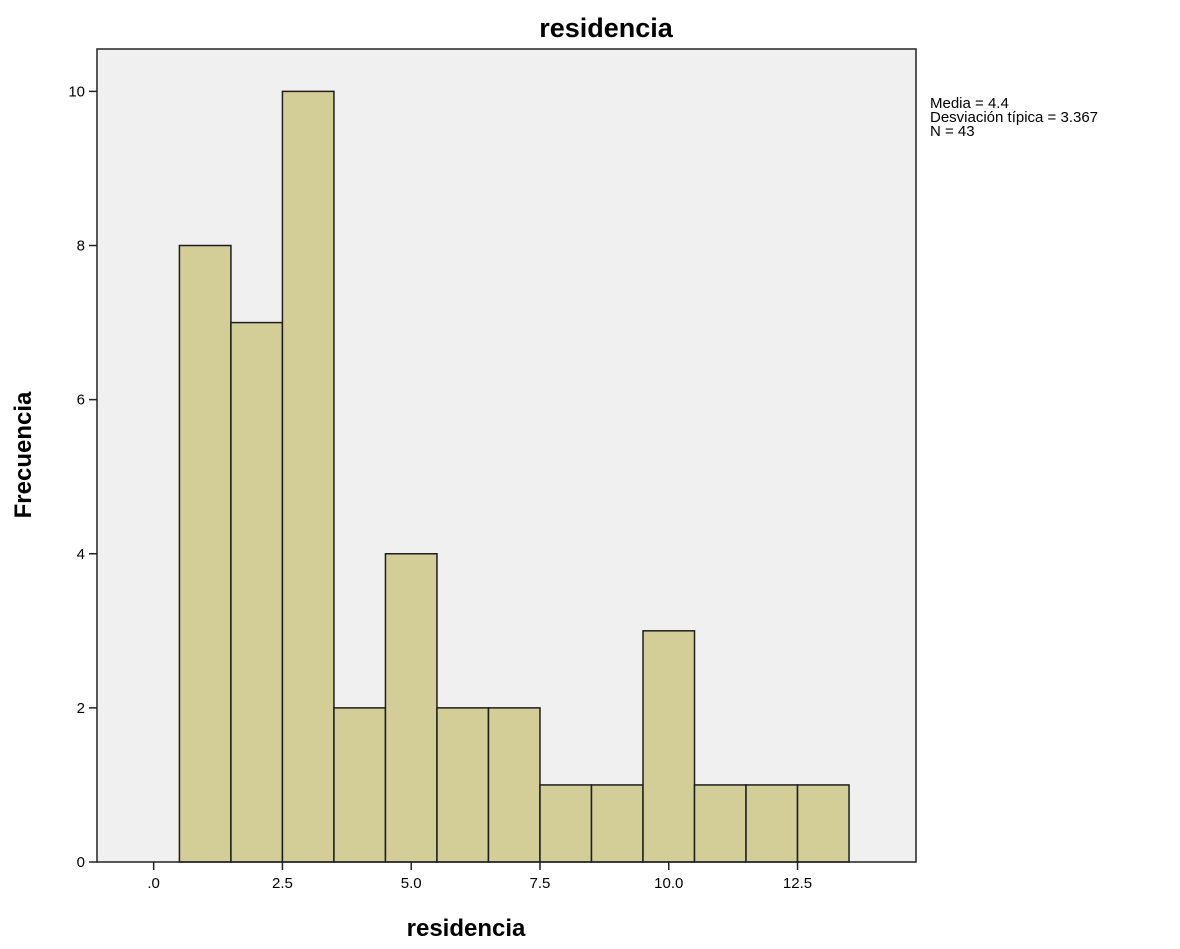  Describe the element at coordinates (1014, 117) in the screenshot. I see `stat-line: Desviación típica = 3.367` at that location.